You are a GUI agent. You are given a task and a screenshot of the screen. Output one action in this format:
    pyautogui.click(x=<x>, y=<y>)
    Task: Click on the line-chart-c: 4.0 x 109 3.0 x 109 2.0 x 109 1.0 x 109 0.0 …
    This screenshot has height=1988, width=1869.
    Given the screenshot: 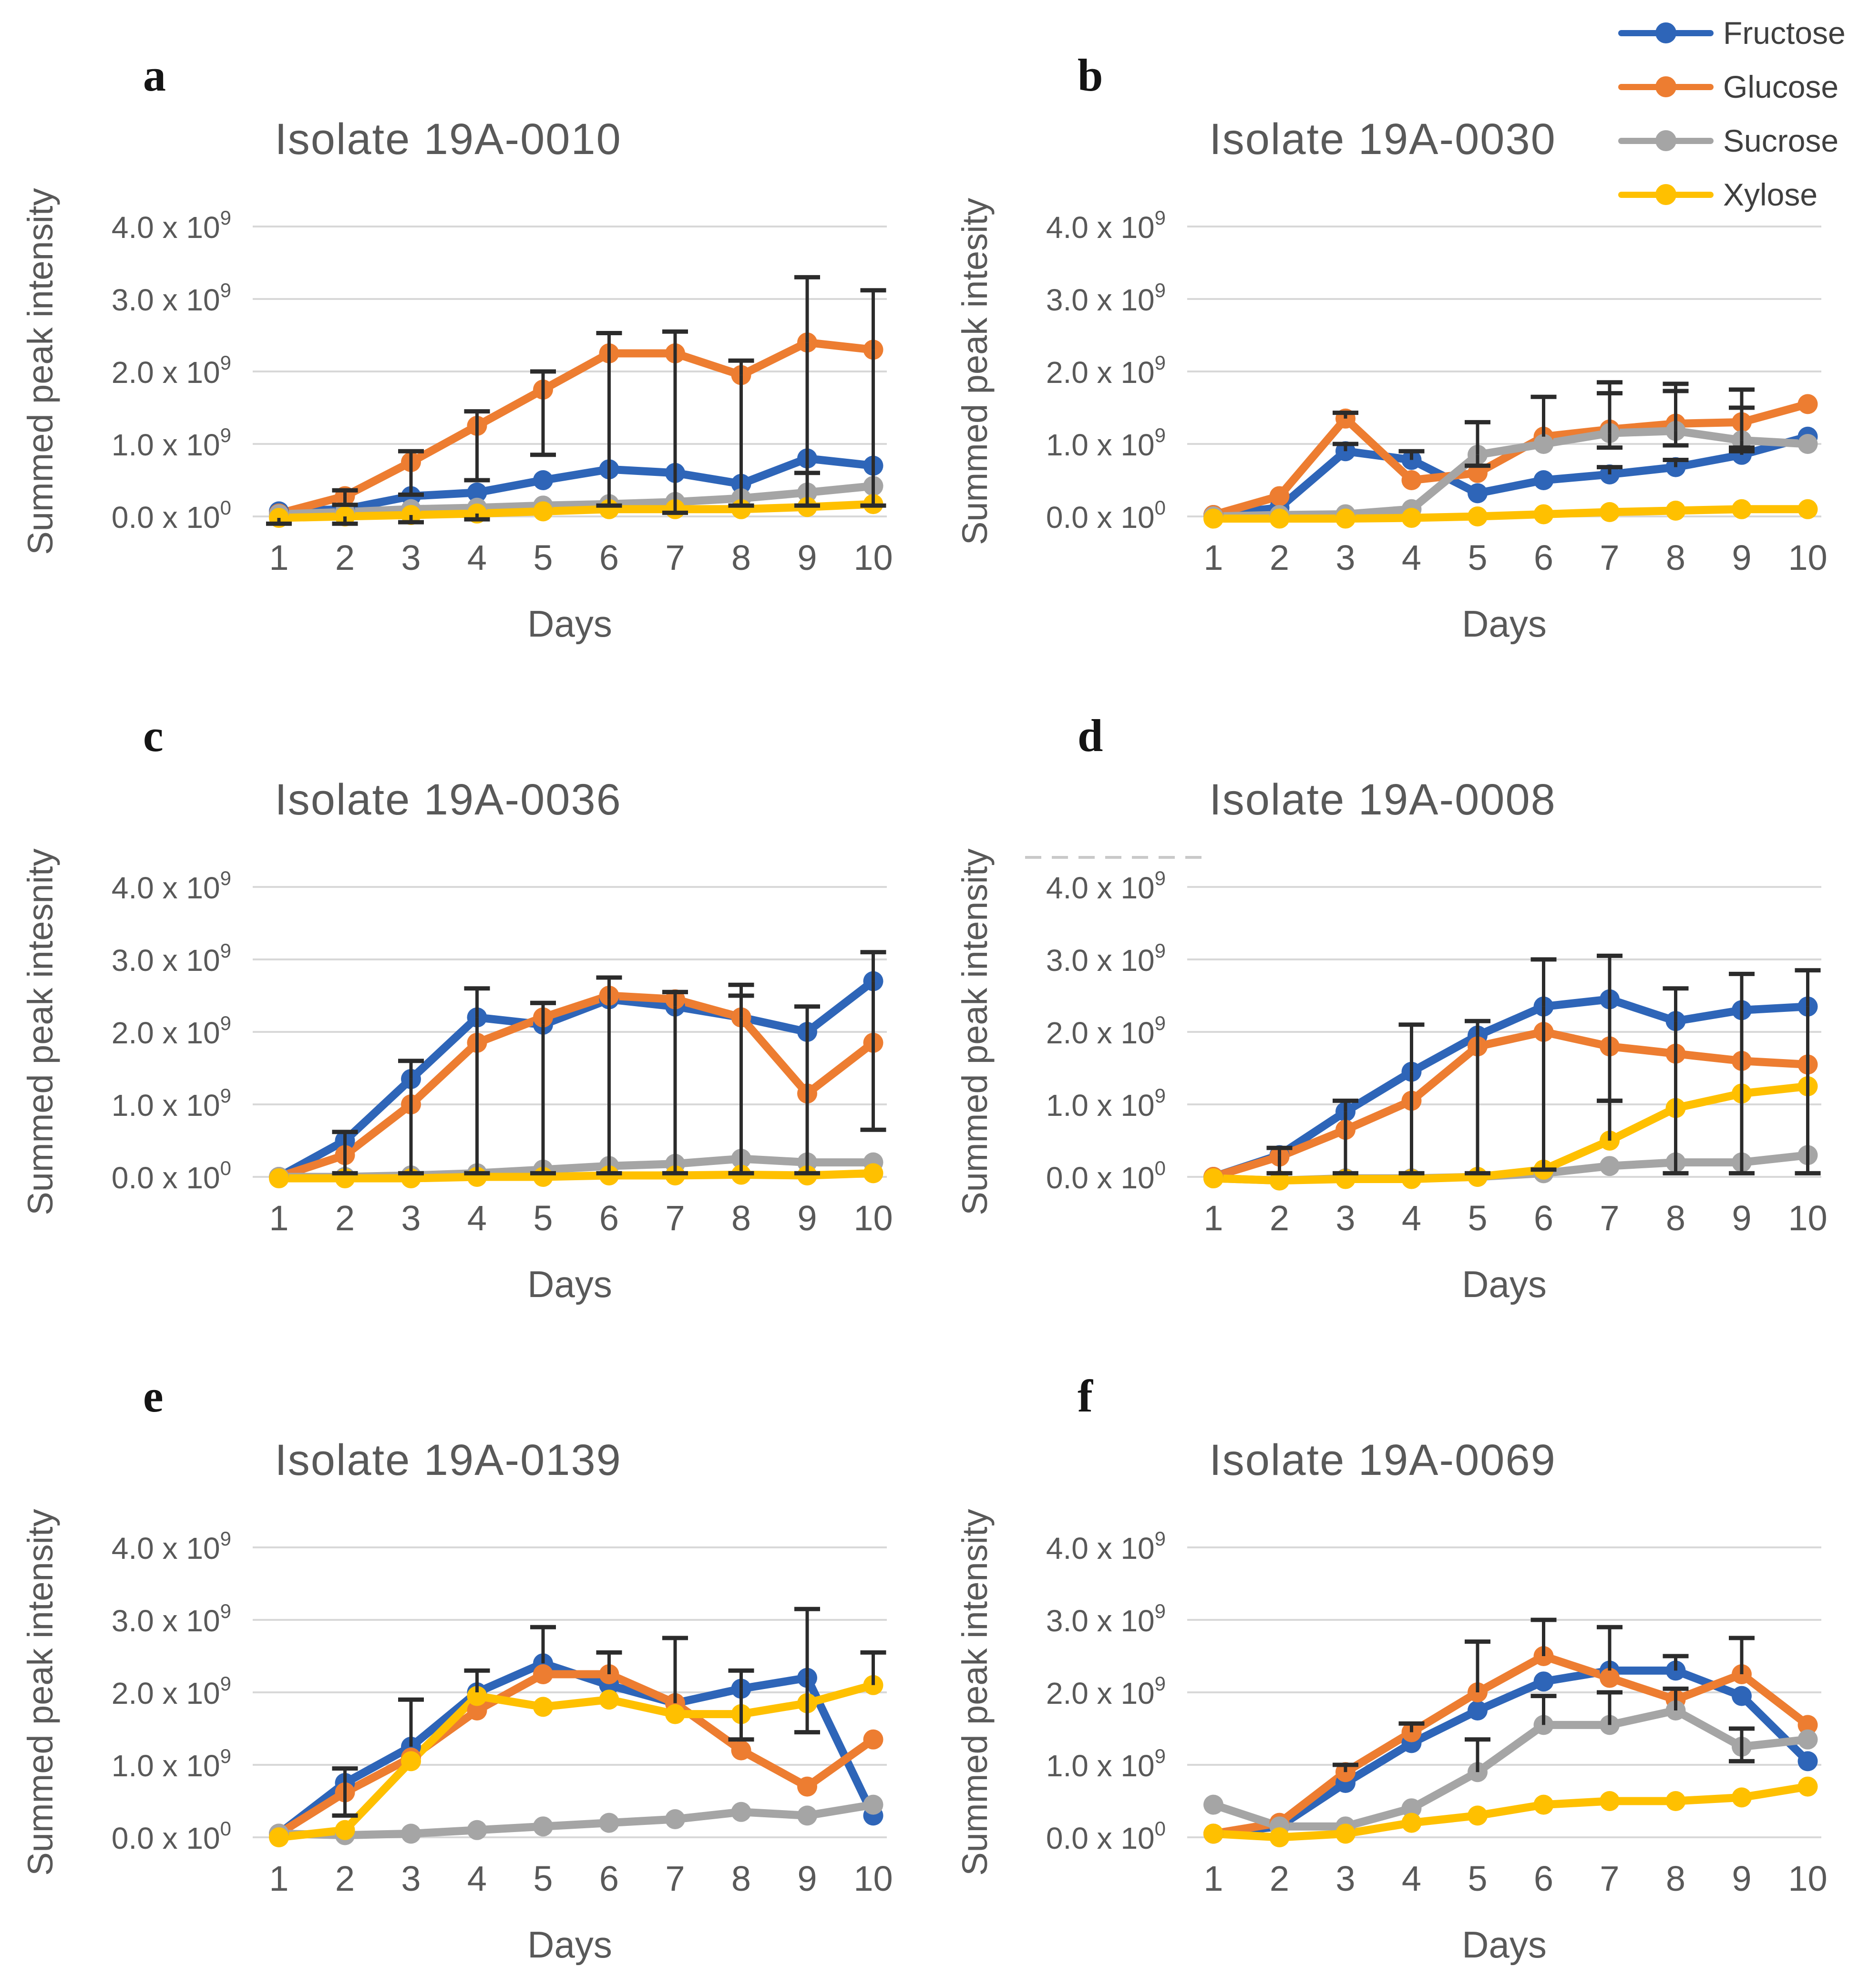 What is the action you would take?
    pyautogui.click(x=457, y=1076)
    